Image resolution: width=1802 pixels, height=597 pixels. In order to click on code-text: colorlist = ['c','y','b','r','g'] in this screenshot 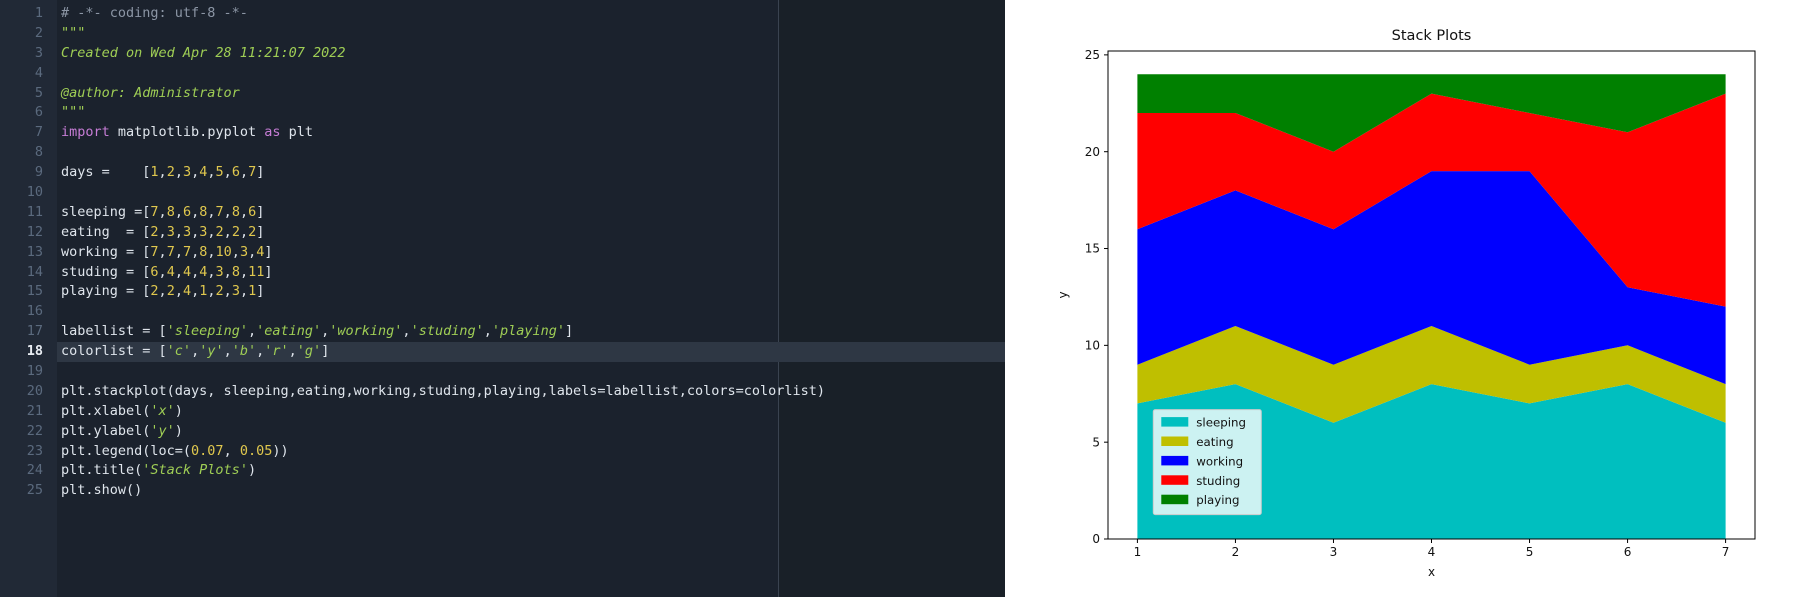, I will do `click(195, 351)`.